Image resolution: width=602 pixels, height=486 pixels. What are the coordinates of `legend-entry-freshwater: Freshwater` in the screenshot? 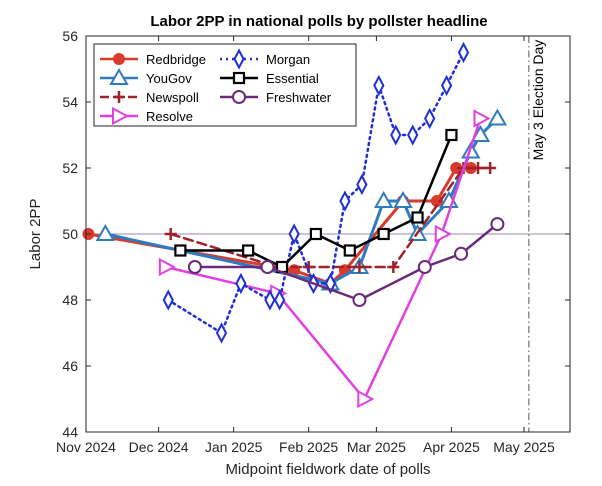 It's located at (276, 97).